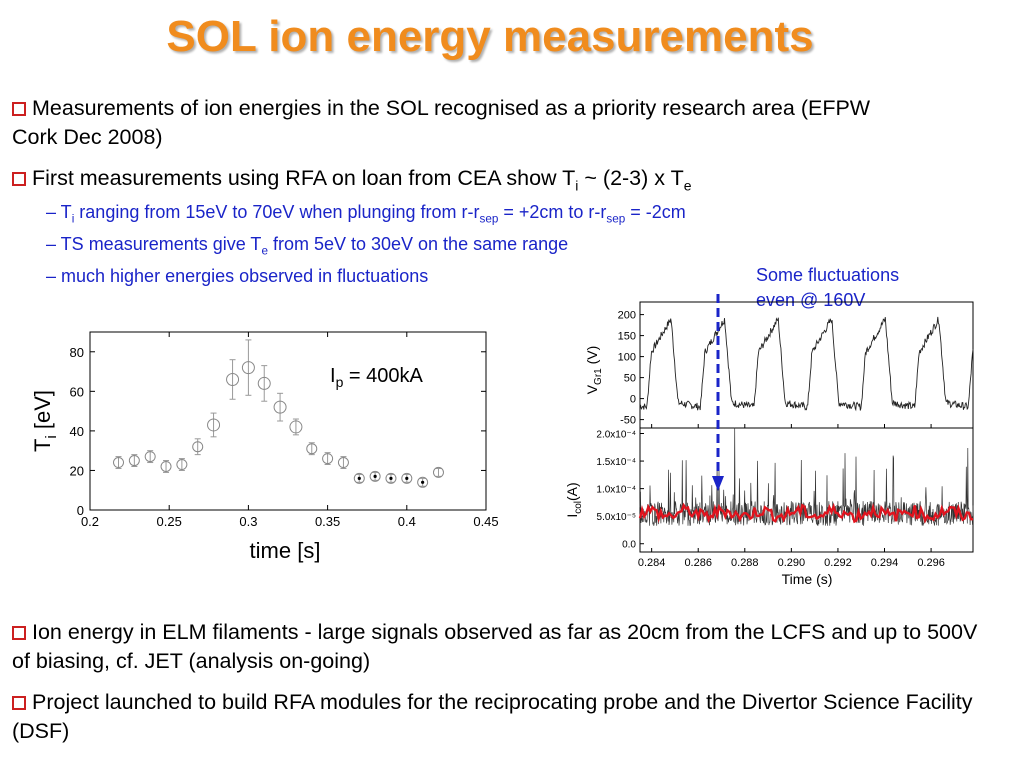 The height and width of the screenshot is (768, 1024). Describe the element at coordinates (288, 421) in the screenshot. I see `chart1-frame` at that location.